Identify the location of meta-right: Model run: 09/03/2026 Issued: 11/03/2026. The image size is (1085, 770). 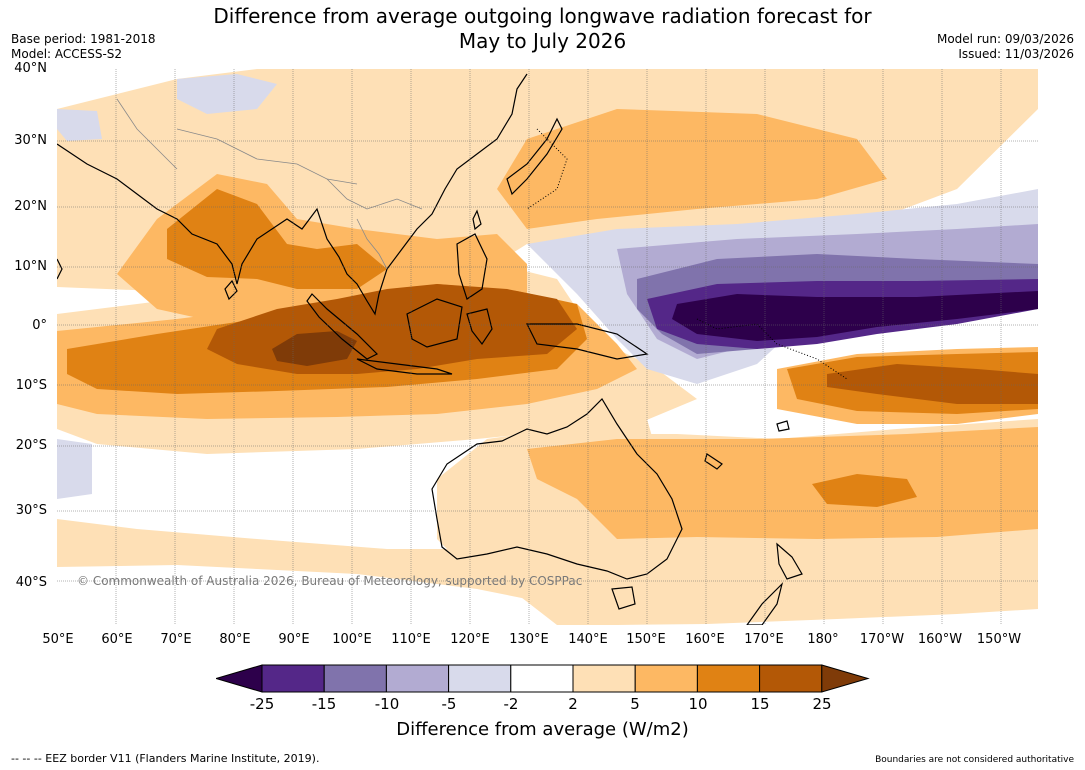
(1005, 47).